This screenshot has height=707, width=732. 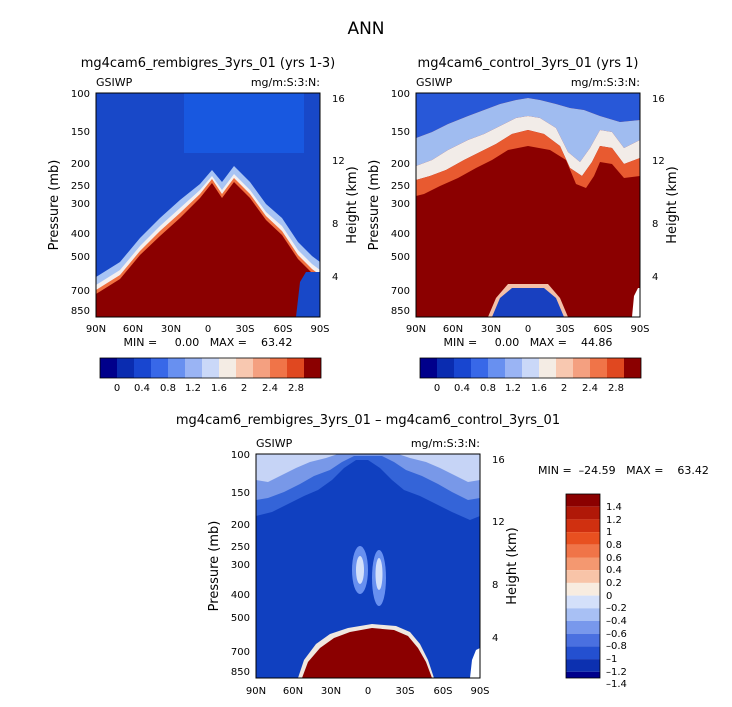 I want to click on cb-tick-label: 0.6, so click(x=614, y=558).